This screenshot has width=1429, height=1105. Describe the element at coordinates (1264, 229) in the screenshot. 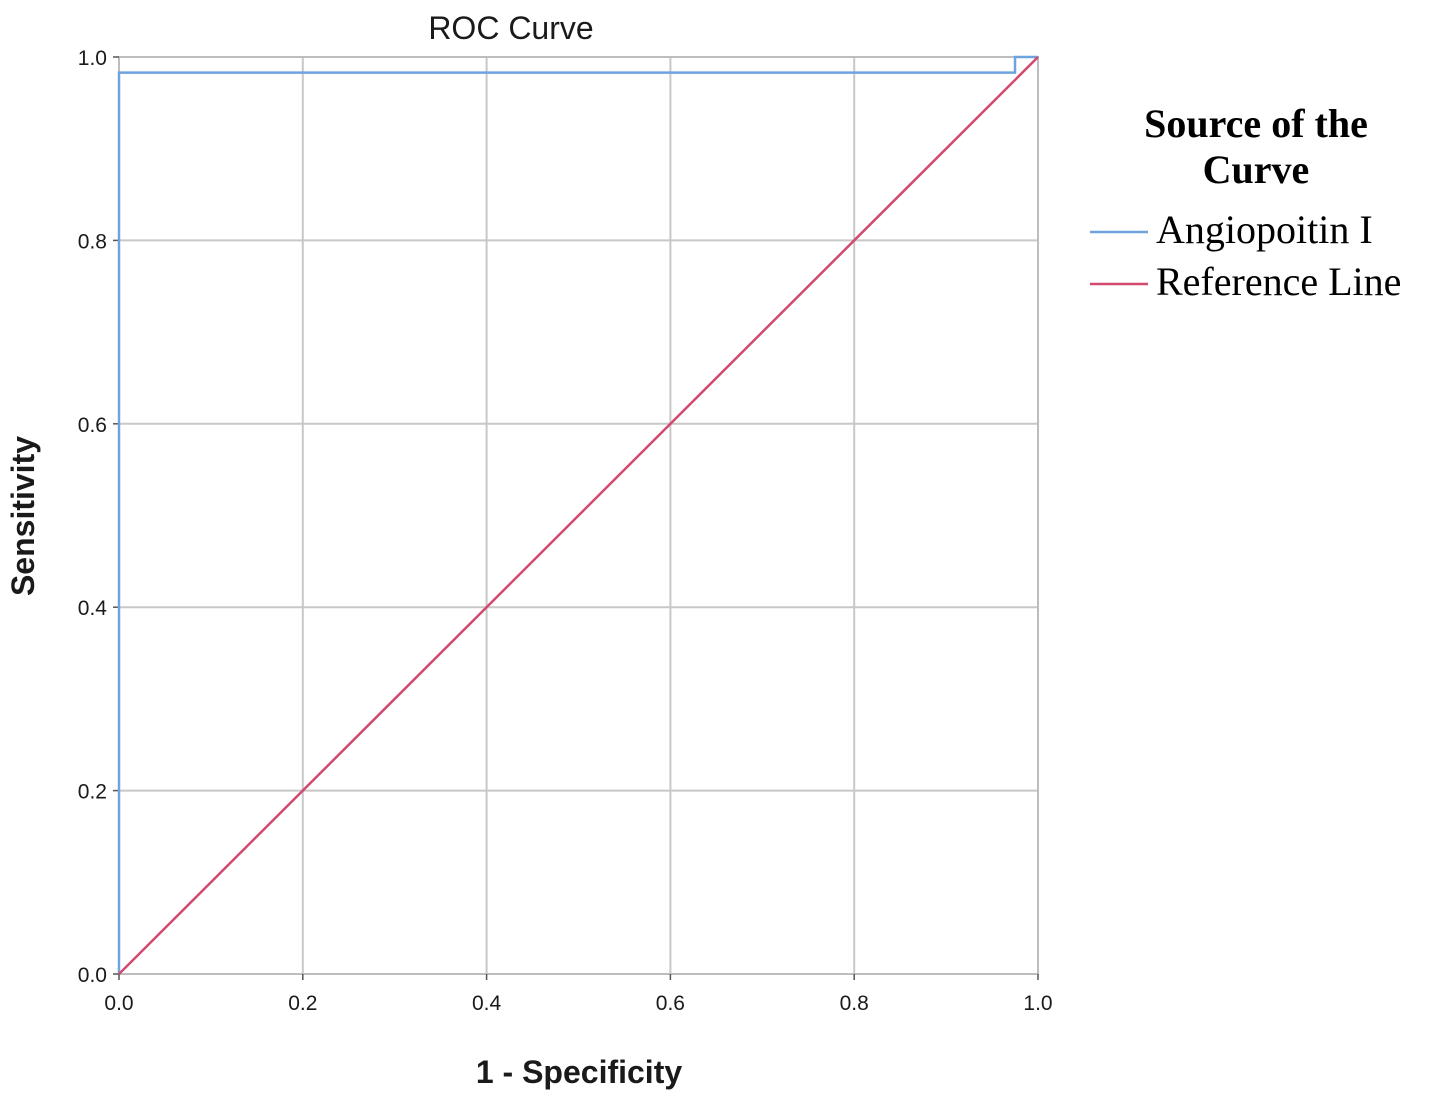

I see `legend-entry-angiopoitin: Angiopoitin I` at that location.